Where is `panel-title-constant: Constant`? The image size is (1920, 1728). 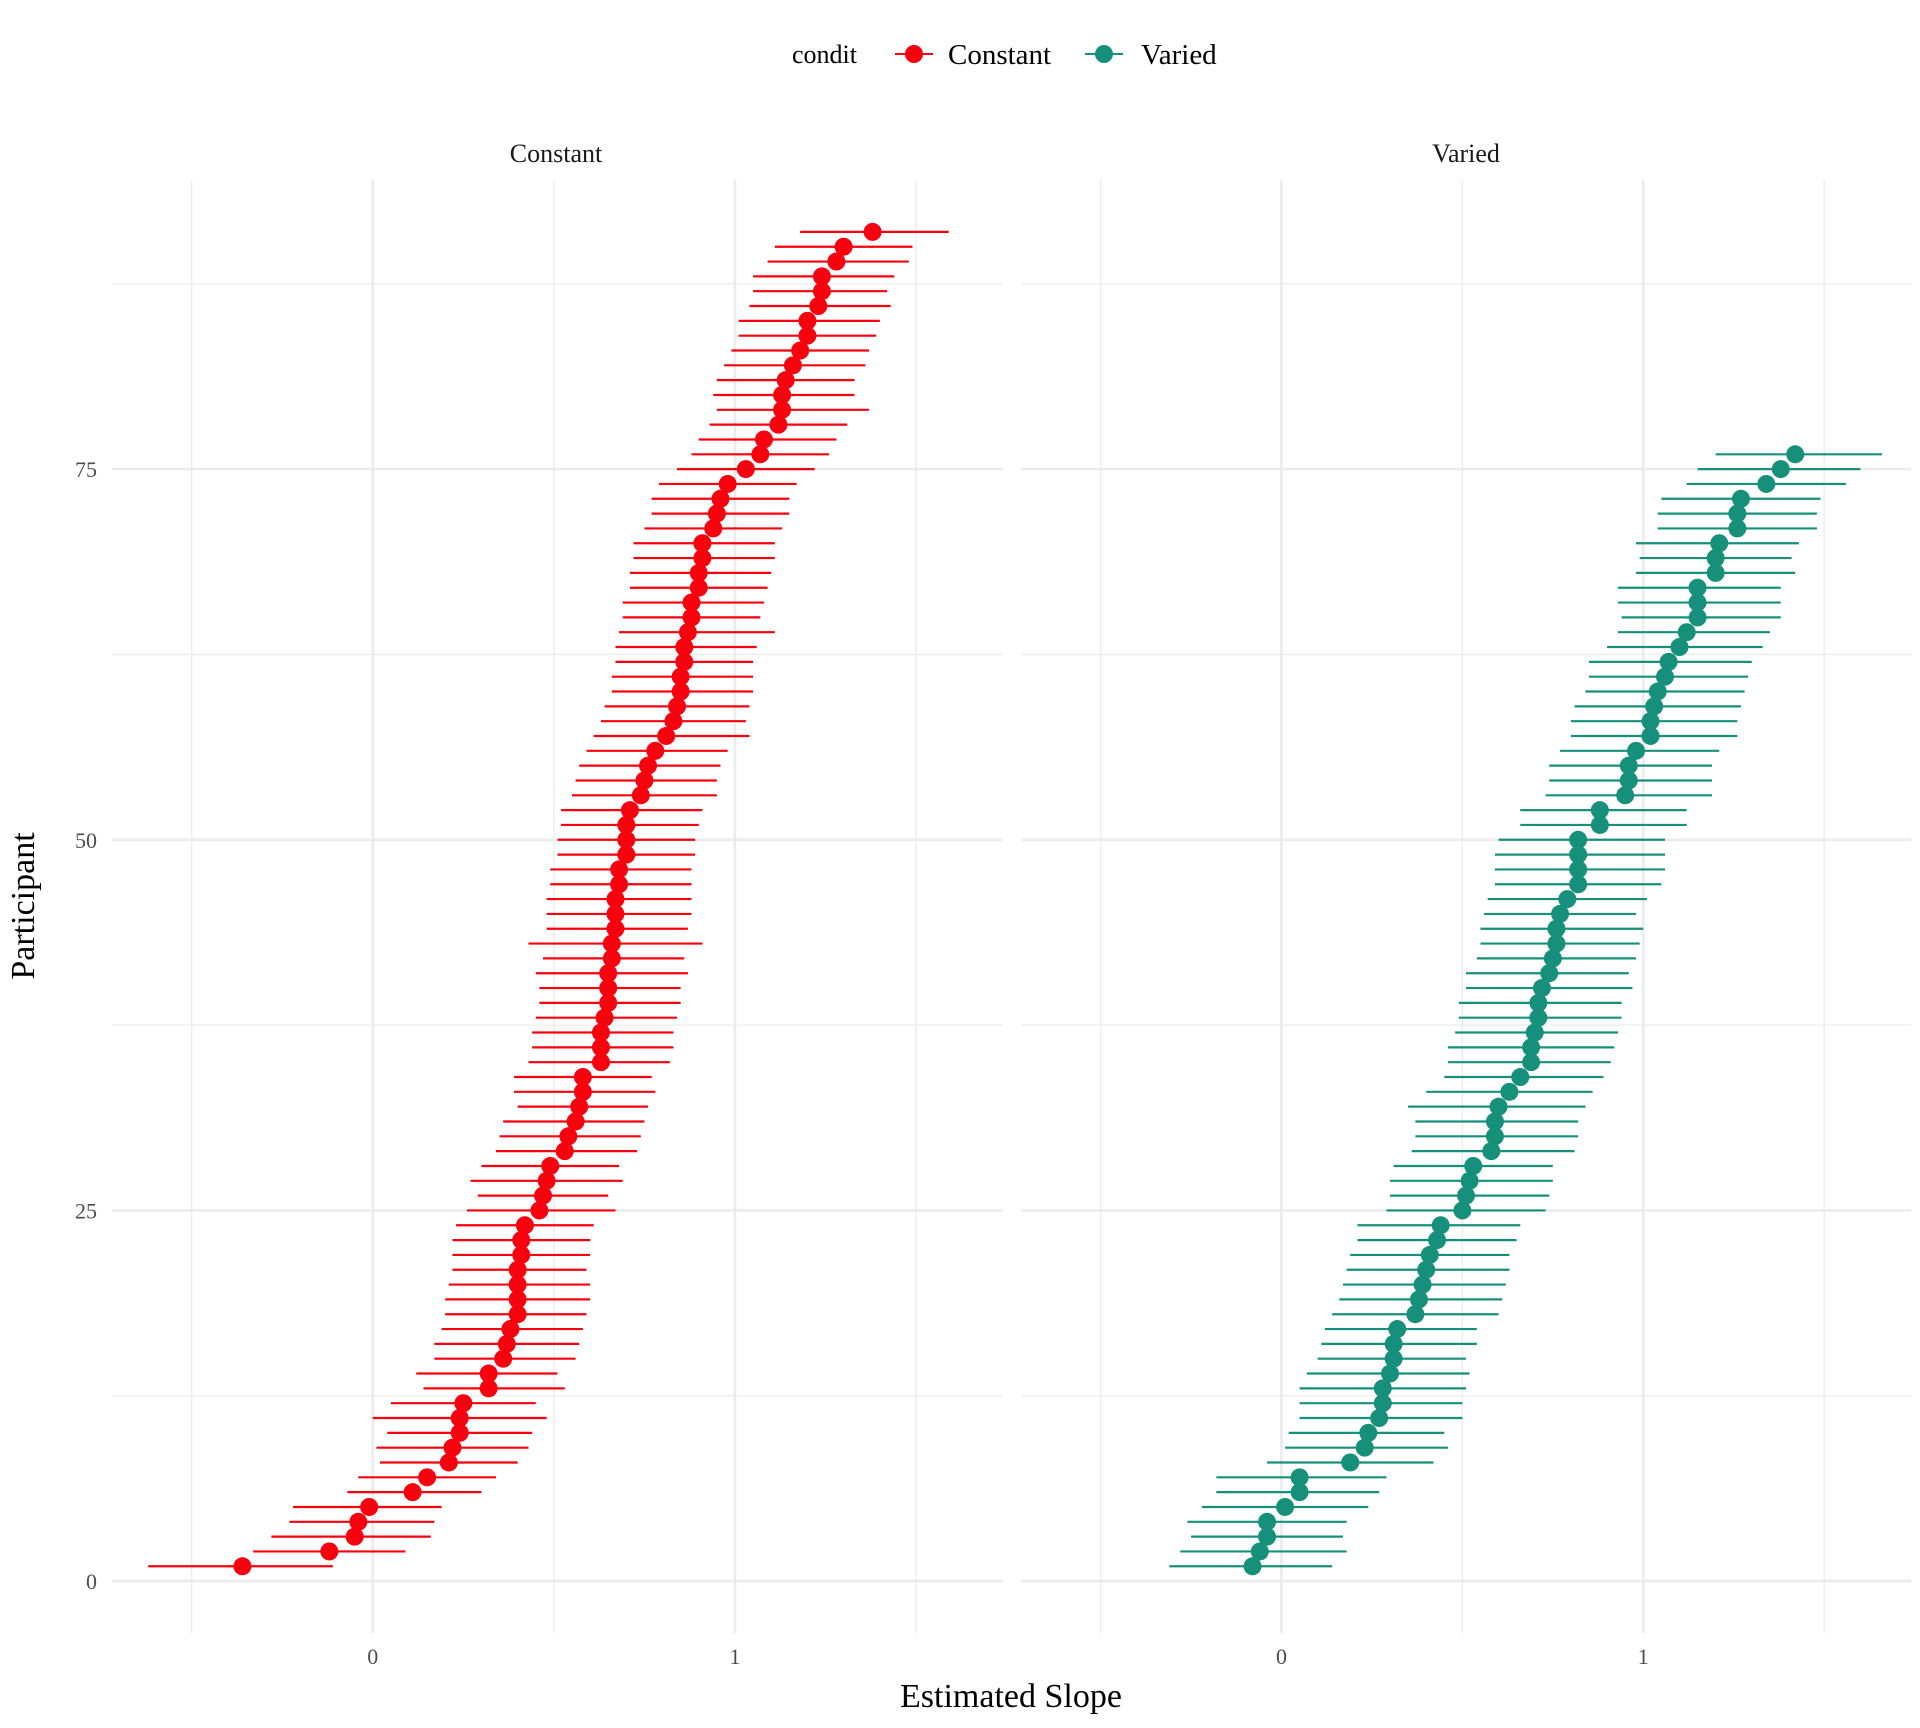 panel-title-constant: Constant is located at coordinates (556, 153).